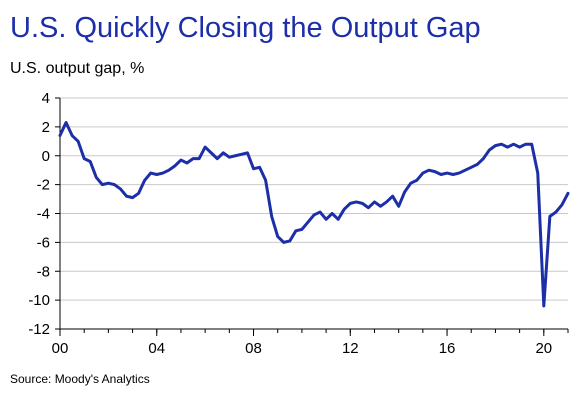 The image size is (584, 406). What do you see at coordinates (80, 379) in the screenshot?
I see `source-note: Source: Moody's Analytics` at bounding box center [80, 379].